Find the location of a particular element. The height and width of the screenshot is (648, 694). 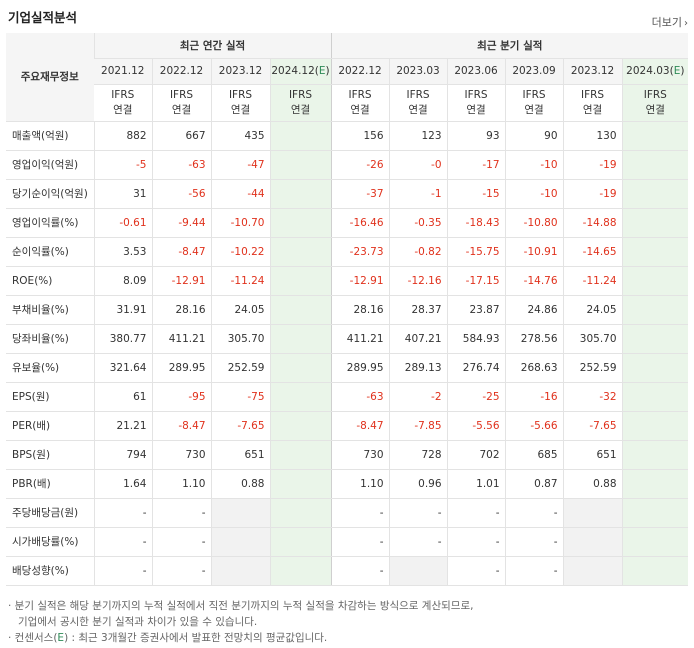

value-cell: 794 is located at coordinates (122, 455).